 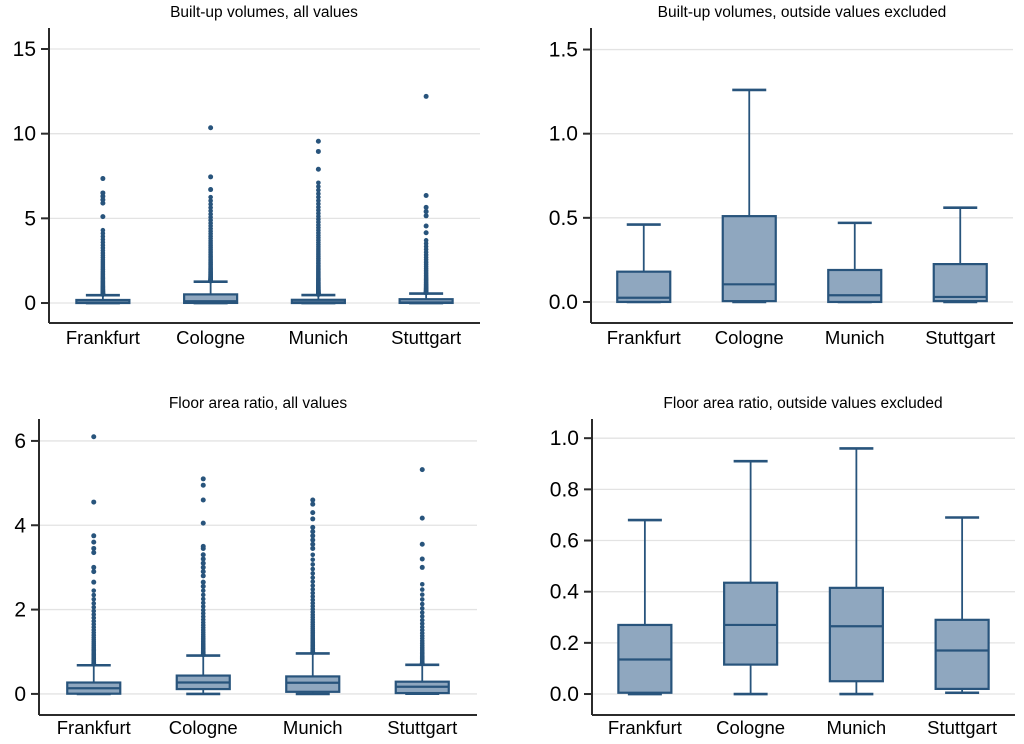 I want to click on y-tick-label: 10, so click(x=24, y=134).